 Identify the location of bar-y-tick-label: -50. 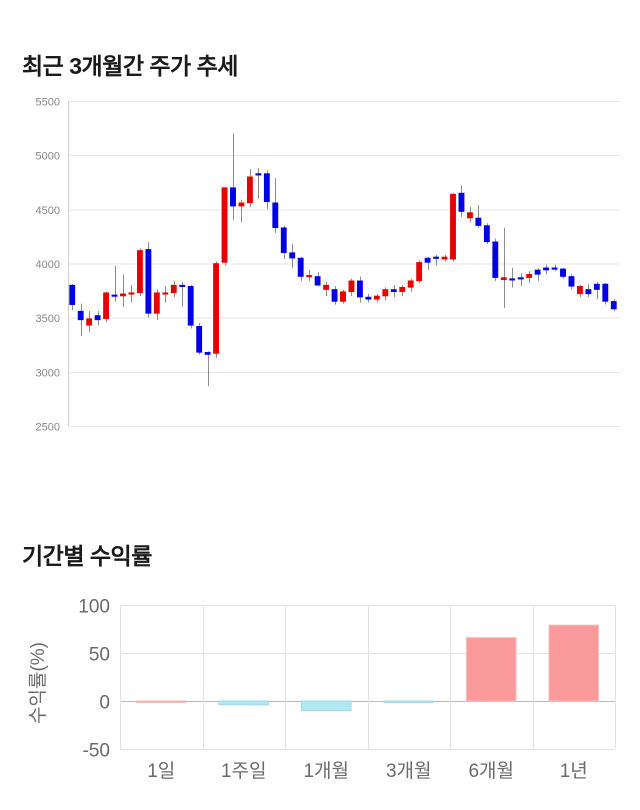
(96, 751).